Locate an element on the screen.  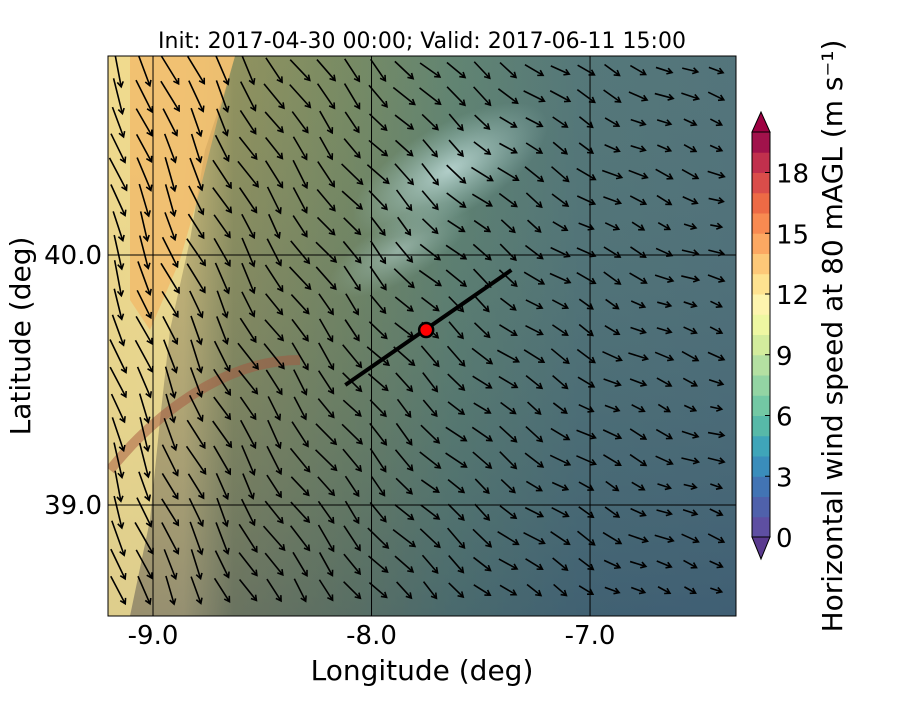
site-marker is located at coordinates (426, 330).